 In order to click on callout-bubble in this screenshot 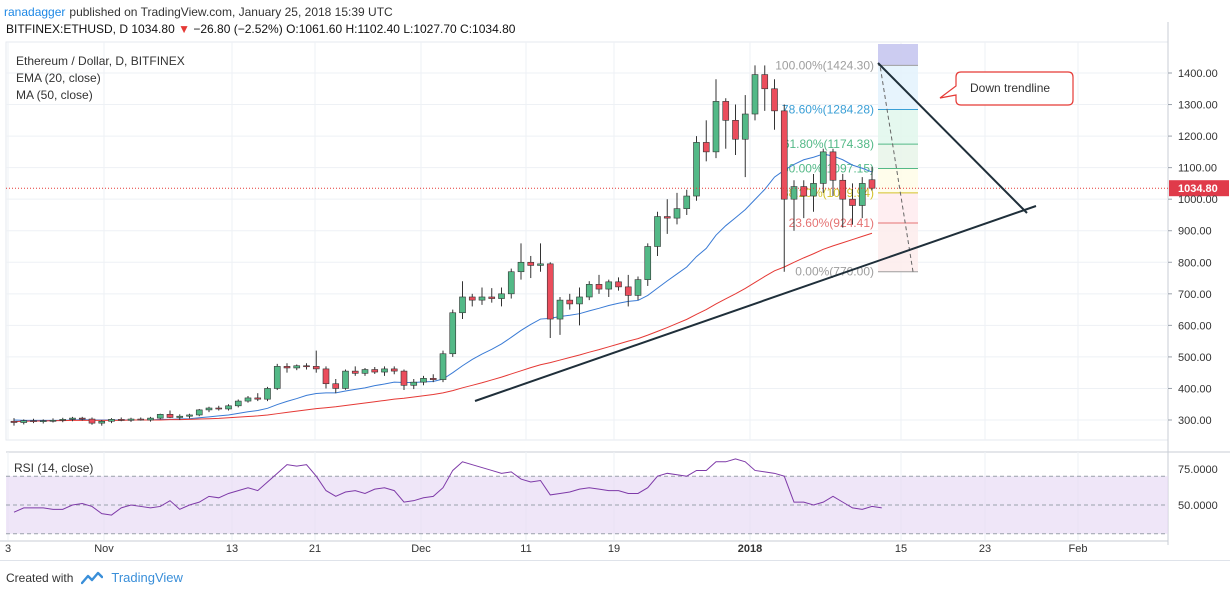, I will do `click(1006, 88)`.